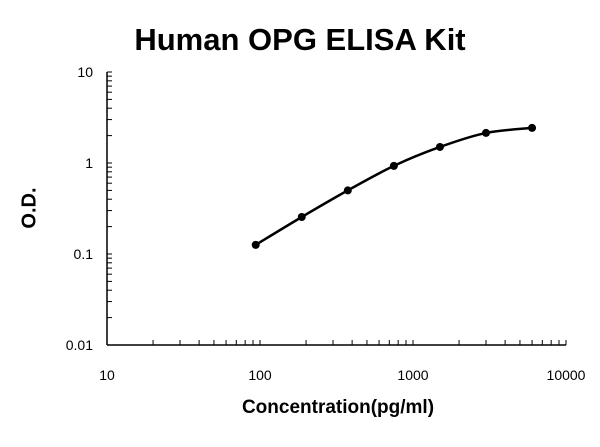 The height and width of the screenshot is (447, 600). Describe the element at coordinates (85, 72) in the screenshot. I see `y-tick-label: 10` at that location.